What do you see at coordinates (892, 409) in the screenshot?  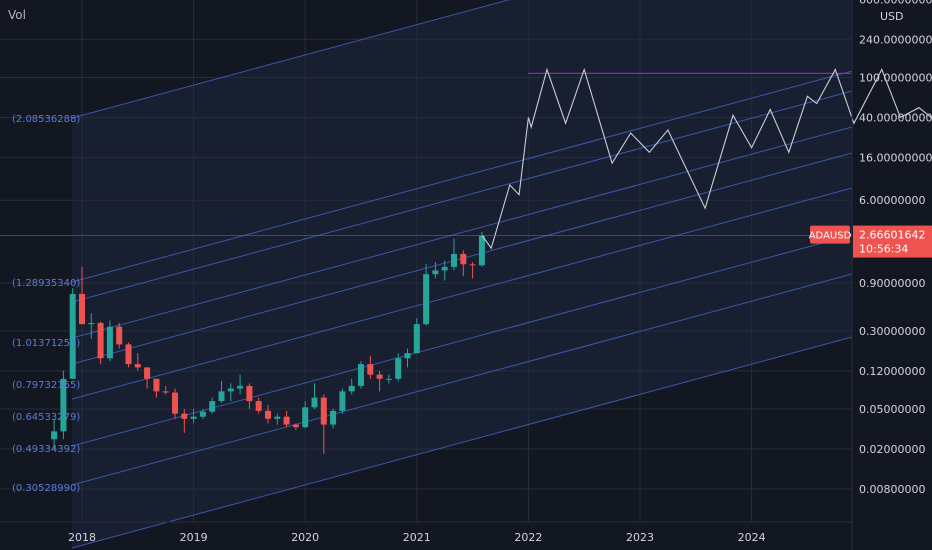 I see `y-tick-label: 0.05000000` at bounding box center [892, 409].